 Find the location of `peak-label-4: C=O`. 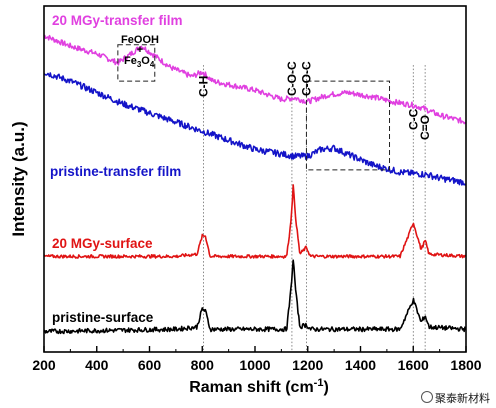

peak-label-4: C=O is located at coordinates (425, 127).